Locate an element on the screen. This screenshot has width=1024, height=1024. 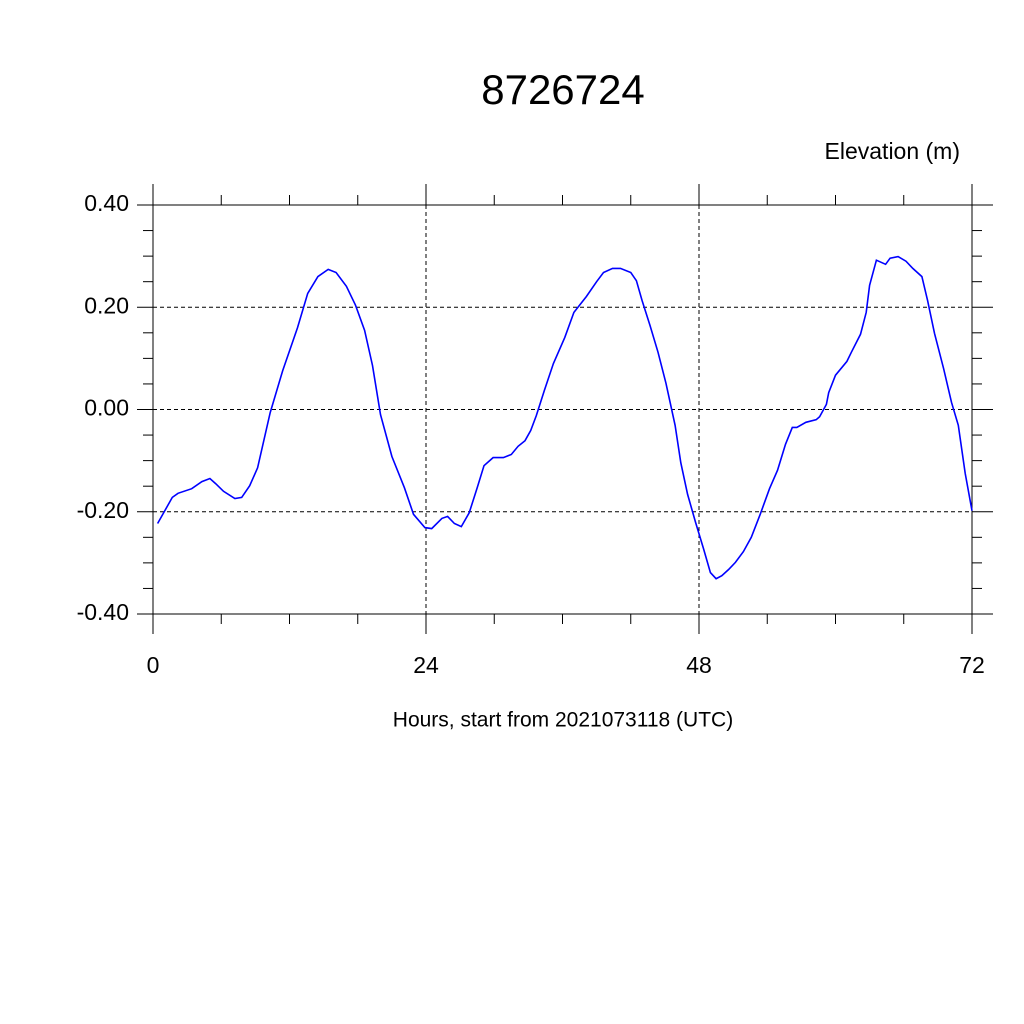
y-tick-label: 0.00 is located at coordinates (106, 408).